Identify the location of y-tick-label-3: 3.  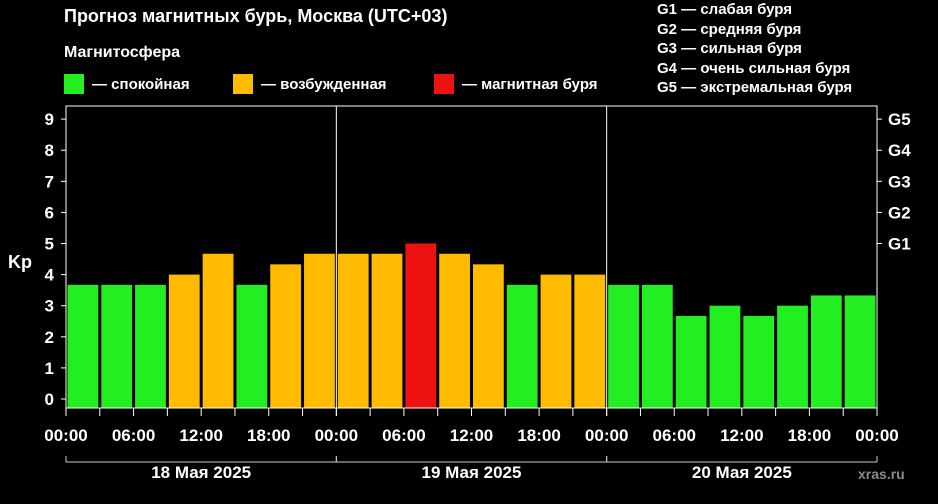
(49, 306).